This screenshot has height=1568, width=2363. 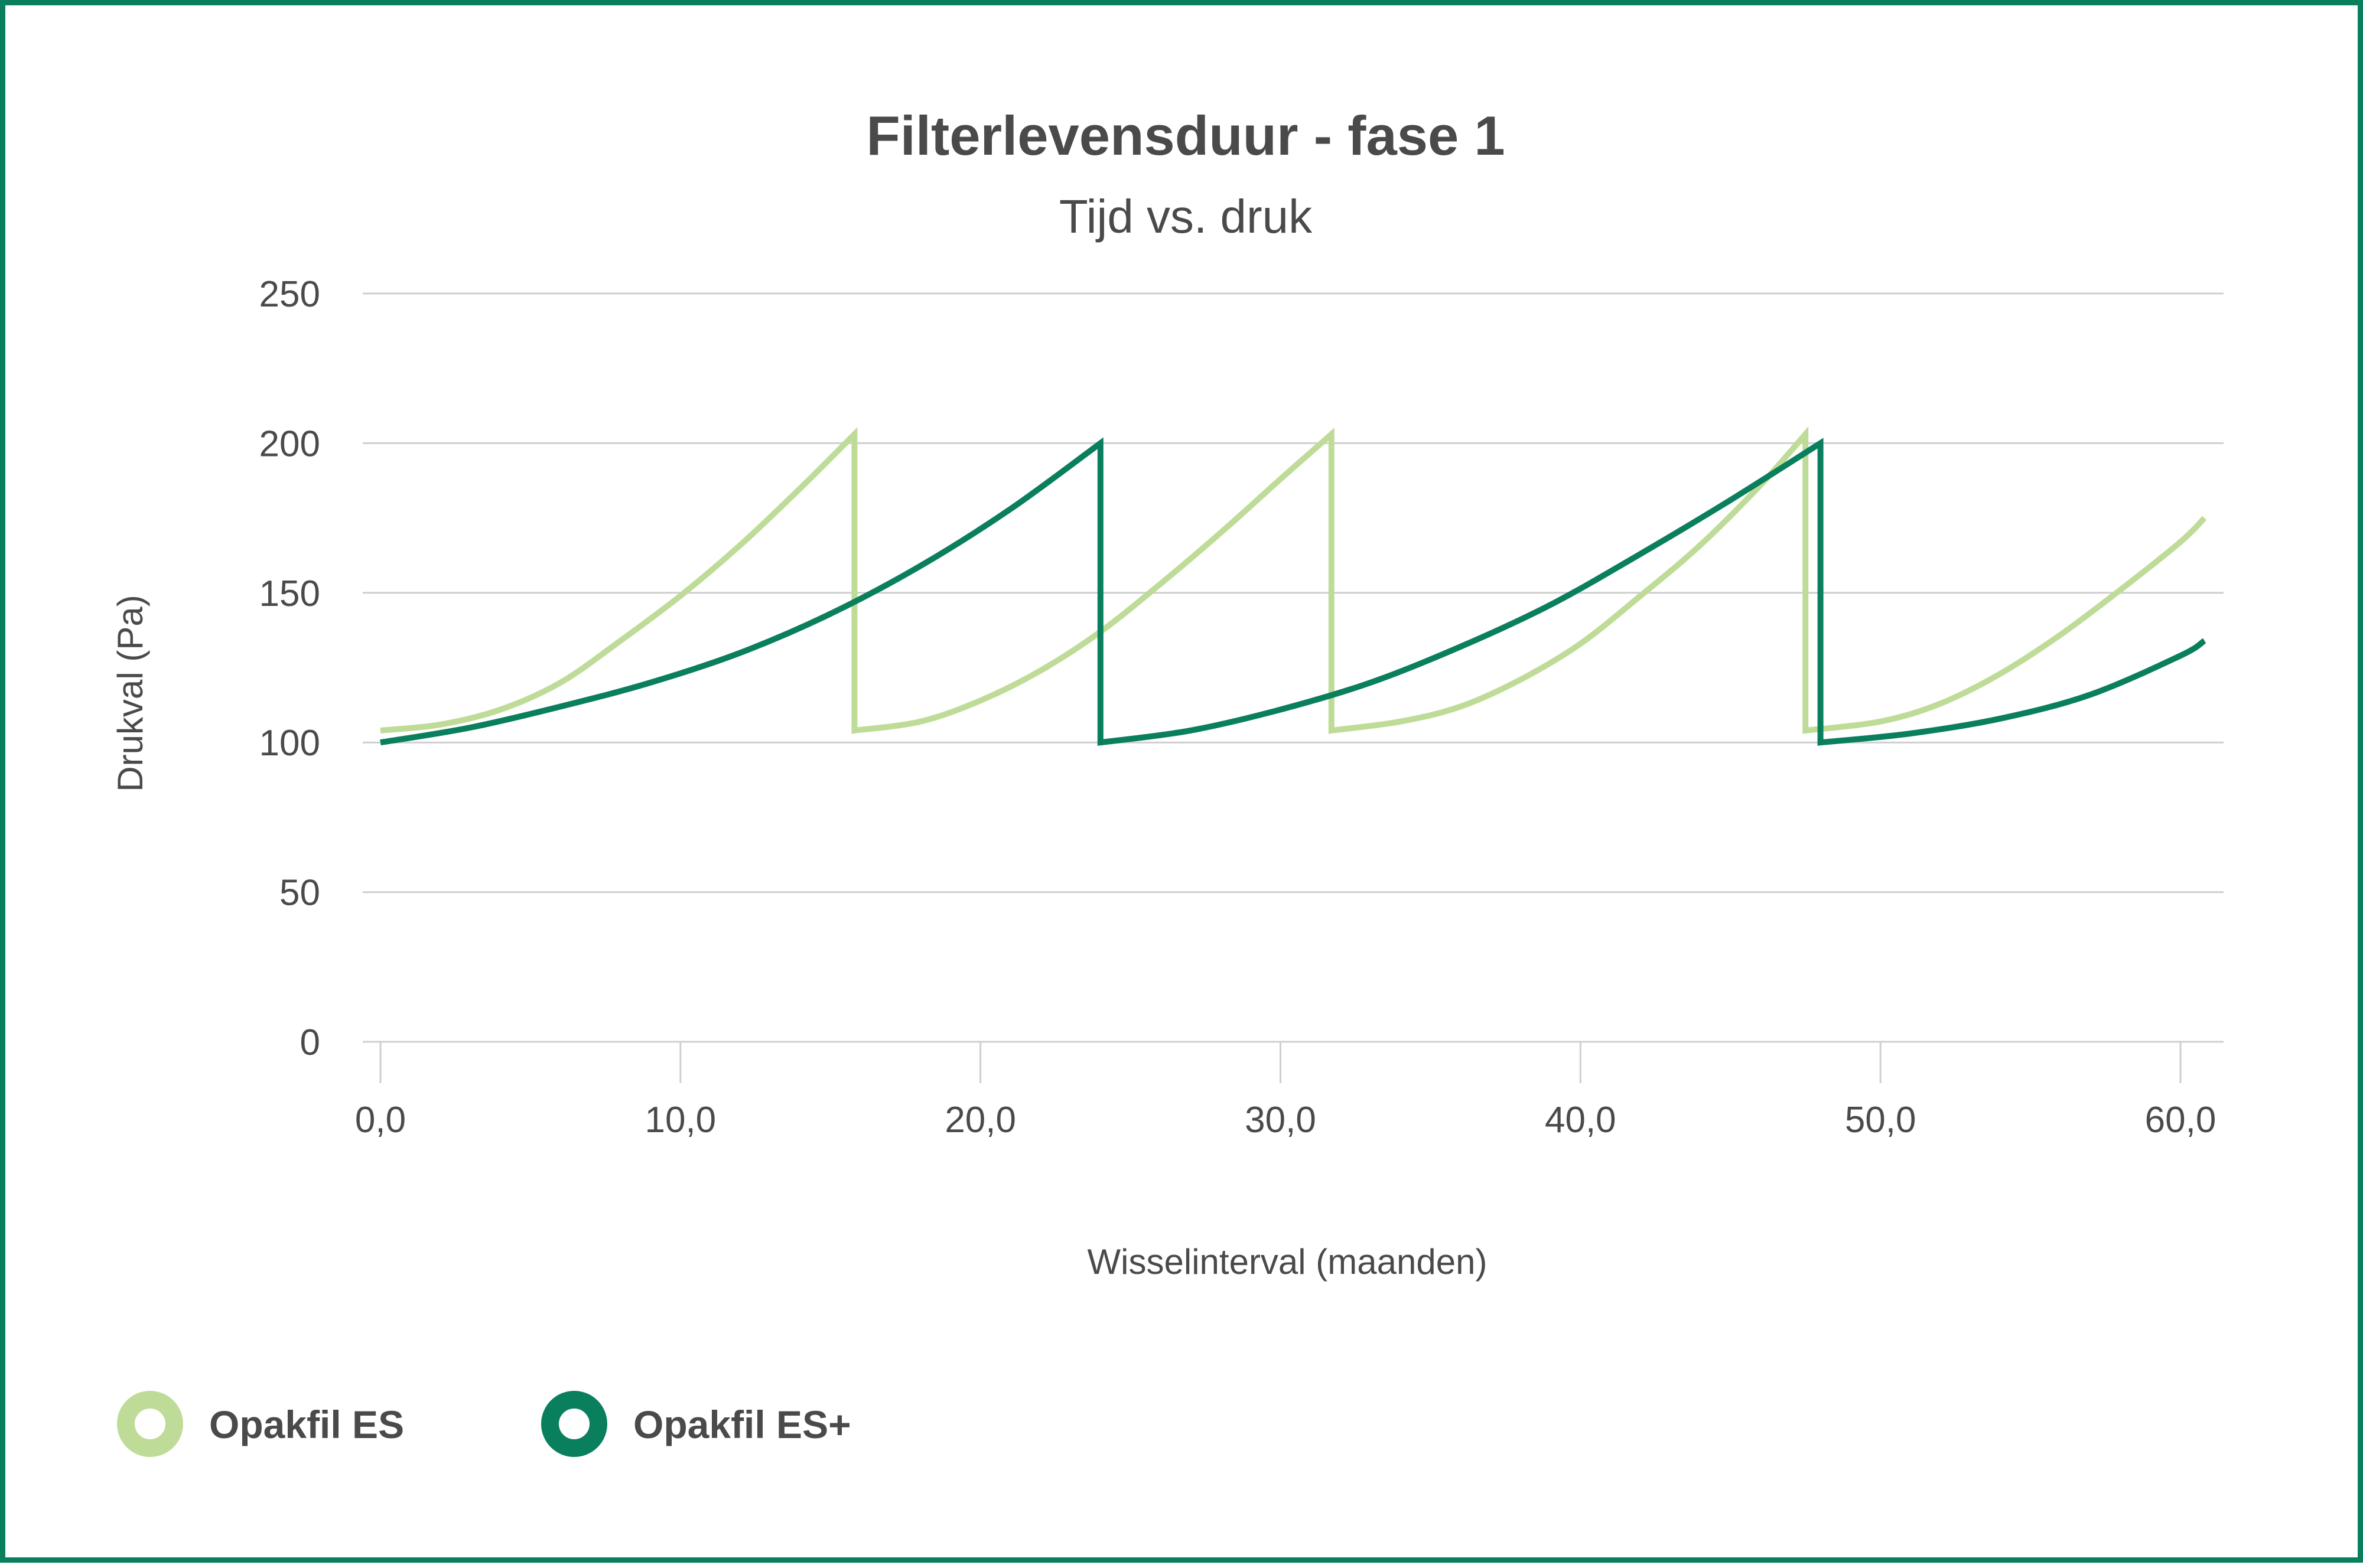 I want to click on y-tick-label: 0, so click(x=310, y=1042).